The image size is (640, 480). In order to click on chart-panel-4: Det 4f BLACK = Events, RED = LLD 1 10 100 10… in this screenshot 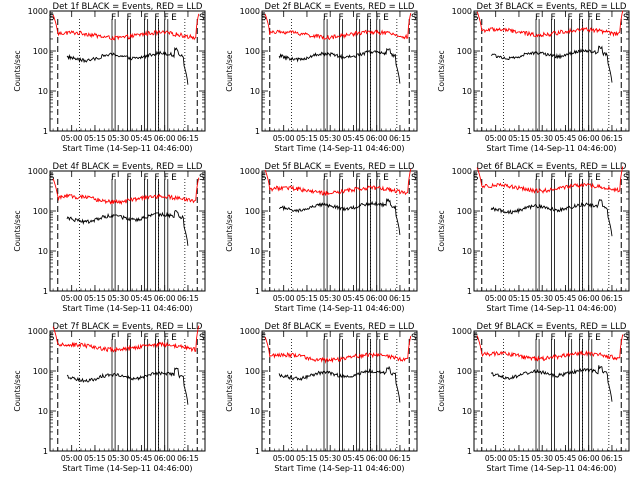, I will do `click(109, 237)`.